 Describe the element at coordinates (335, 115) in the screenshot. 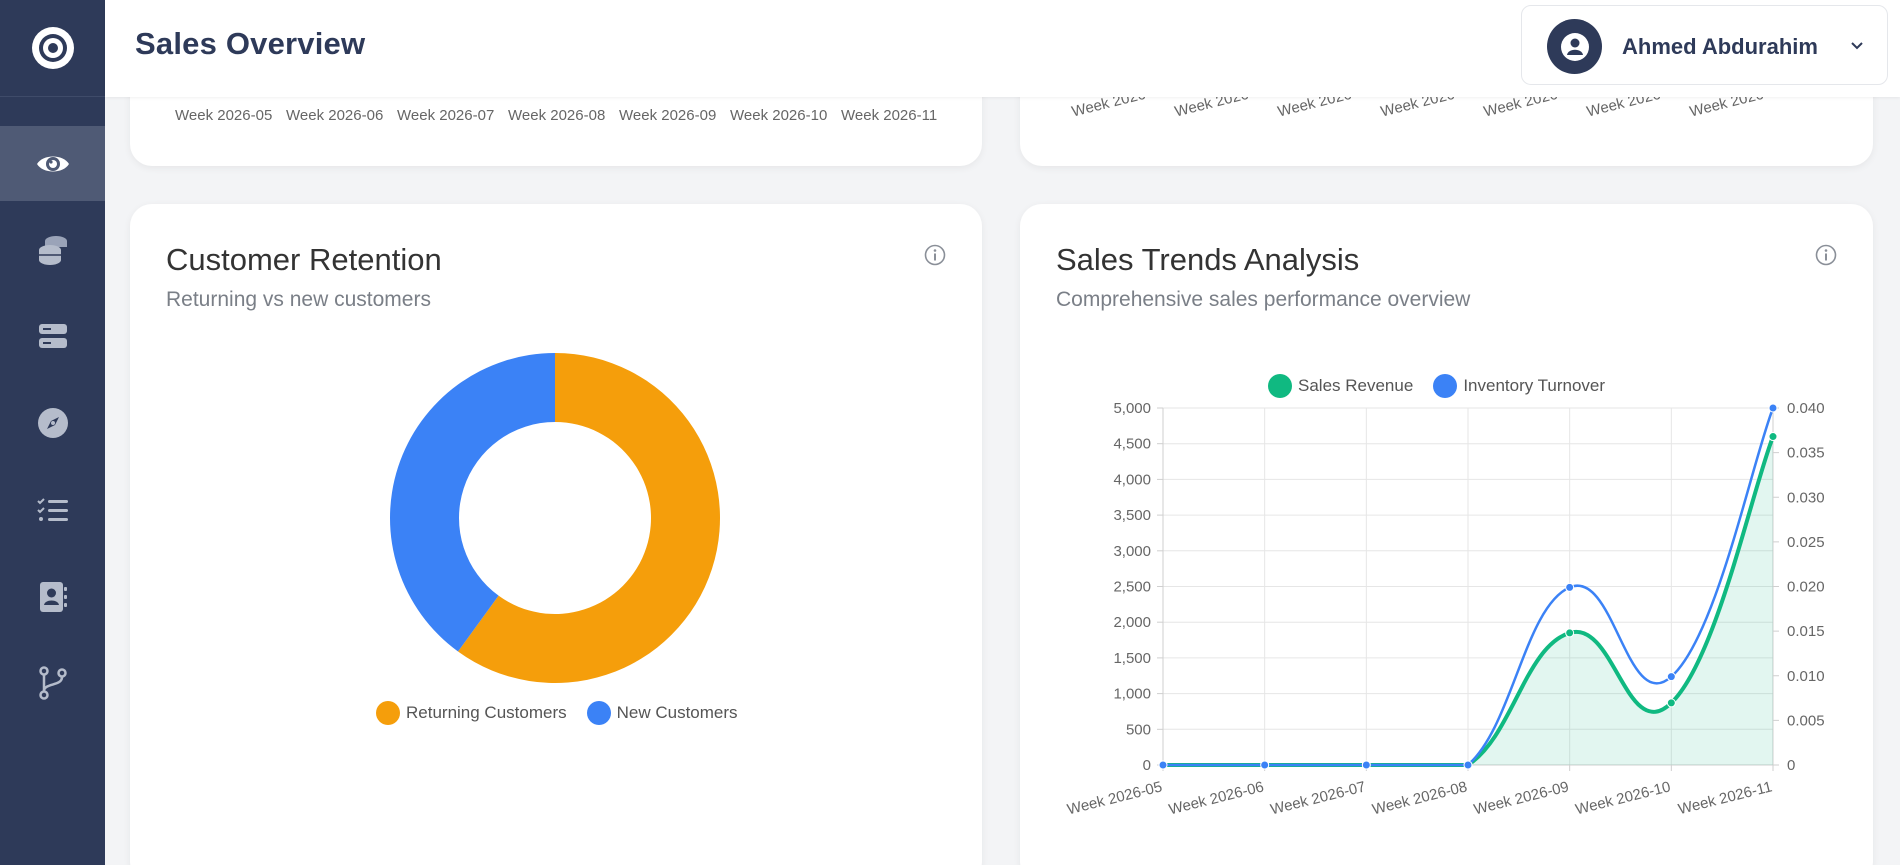

I see `x-axis-tick-label: Week 2026-06` at that location.